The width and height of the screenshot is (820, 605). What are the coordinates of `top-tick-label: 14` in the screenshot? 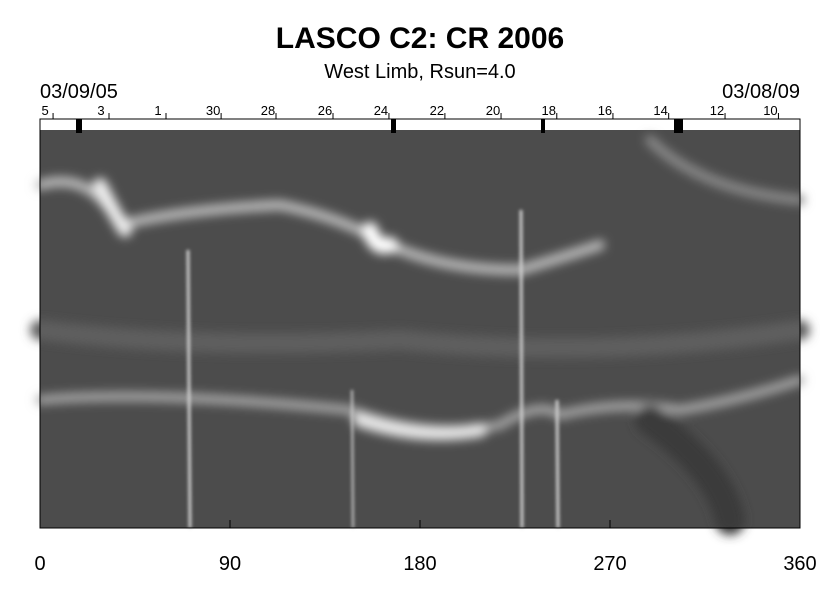 It's located at (660, 110).